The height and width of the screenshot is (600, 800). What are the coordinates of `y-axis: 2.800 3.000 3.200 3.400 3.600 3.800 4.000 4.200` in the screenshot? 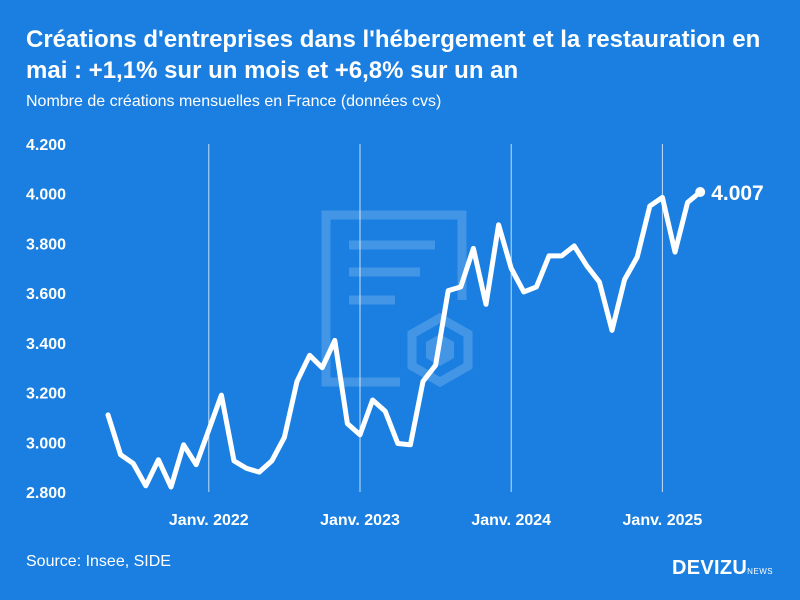 It's located at (46, 319).